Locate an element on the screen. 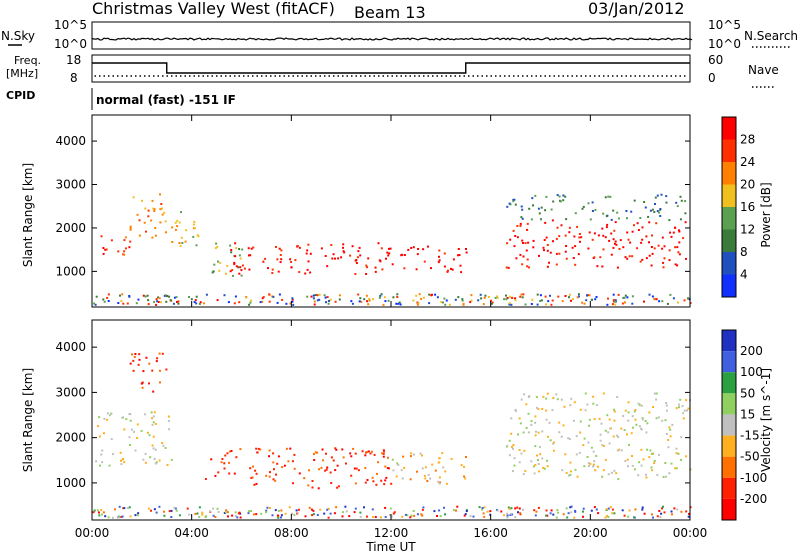 The image size is (800, 554). power-colorbar-label: Power [dB] is located at coordinates (766, 214).